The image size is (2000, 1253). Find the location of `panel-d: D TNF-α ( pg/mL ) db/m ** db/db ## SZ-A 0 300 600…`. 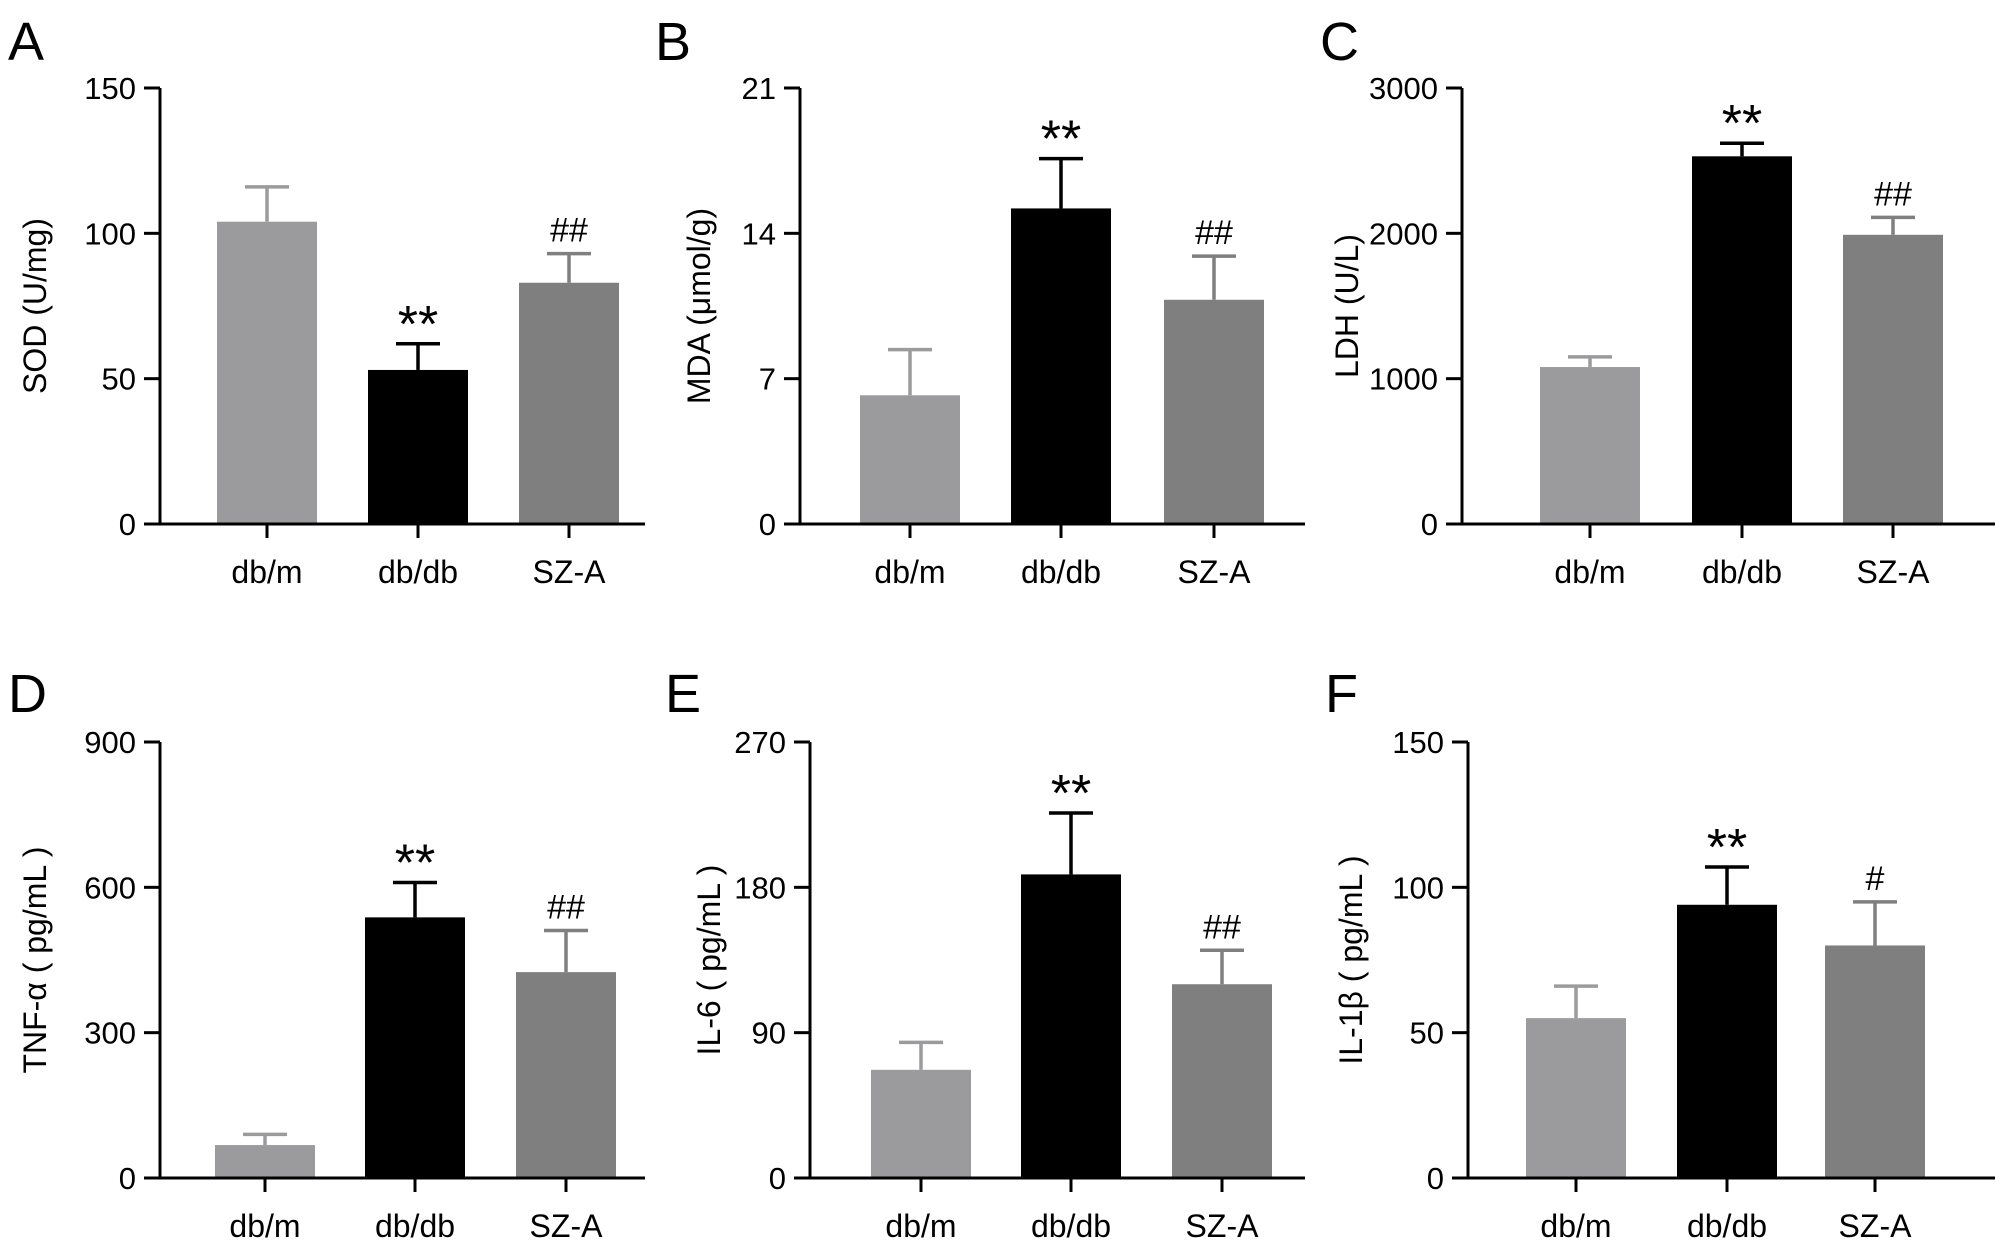

panel-d: D TNF-α ( pg/mL ) db/m ** db/db ## SZ-A 0 300 600… is located at coordinates (326, 954).